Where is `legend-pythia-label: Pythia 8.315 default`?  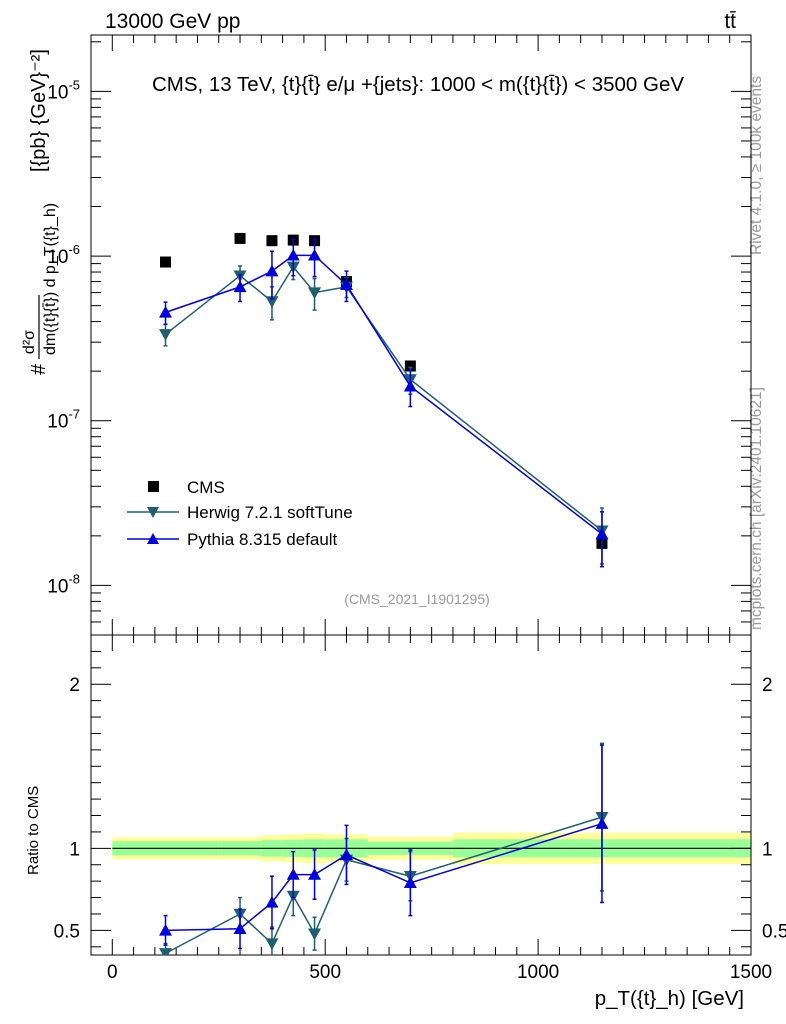 legend-pythia-label: Pythia 8.315 default is located at coordinates (262, 539).